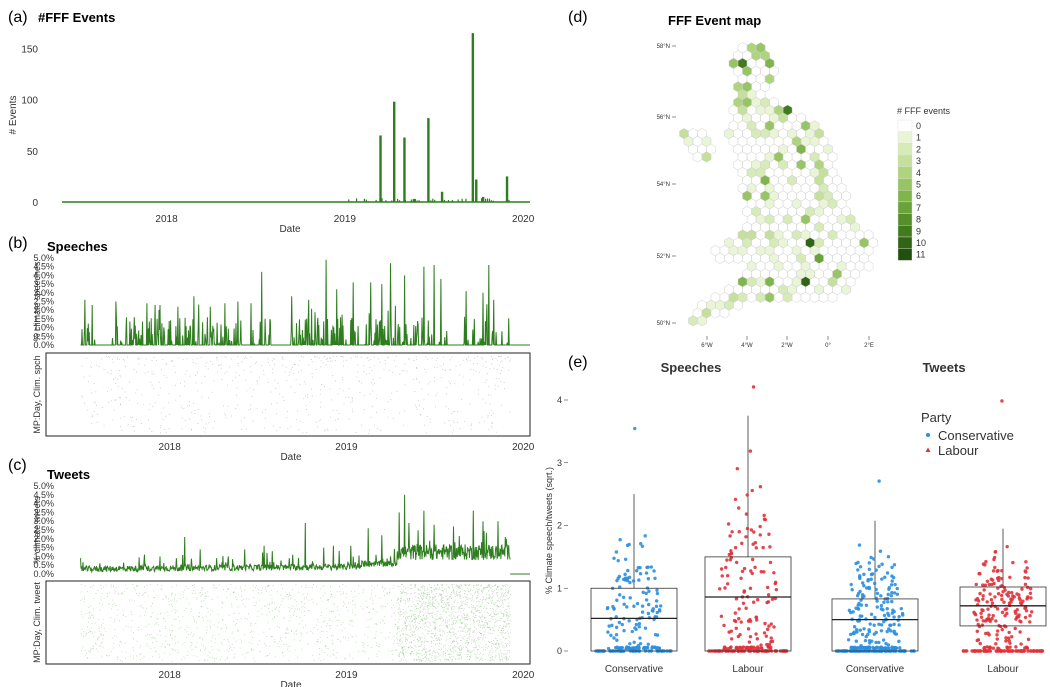 The width and height of the screenshot is (1050, 687). I want to click on panel-c-raster-label: MP:Day, Clim. tweet, so click(37, 622).